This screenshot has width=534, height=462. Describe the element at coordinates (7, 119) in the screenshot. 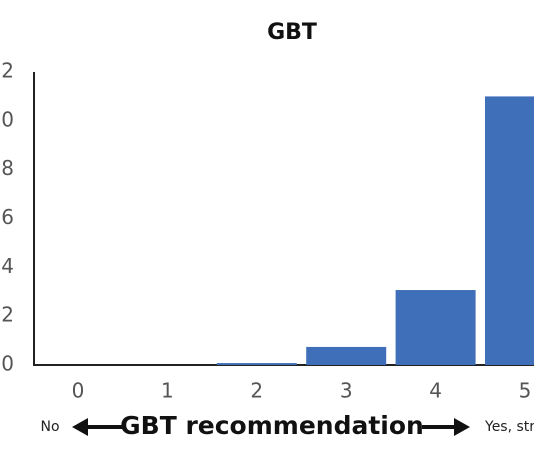

I see `y-tick-label: 10` at that location.